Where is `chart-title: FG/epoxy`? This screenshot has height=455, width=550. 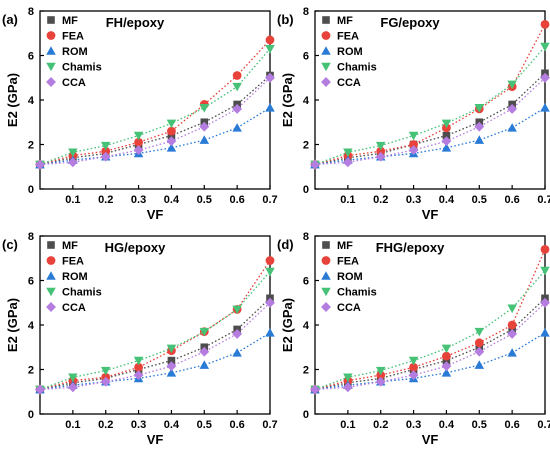
chart-title: FG/epoxy is located at coordinates (410, 22).